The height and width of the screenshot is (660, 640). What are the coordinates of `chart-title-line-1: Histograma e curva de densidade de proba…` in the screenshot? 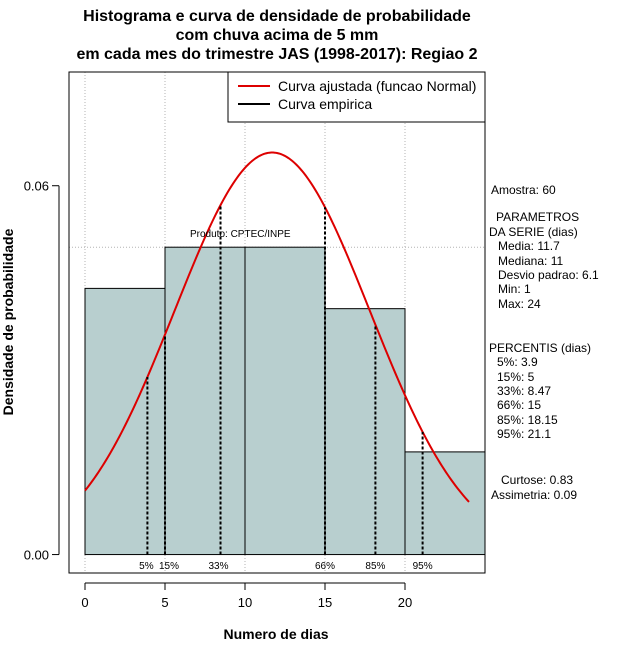 It's located at (277, 16).